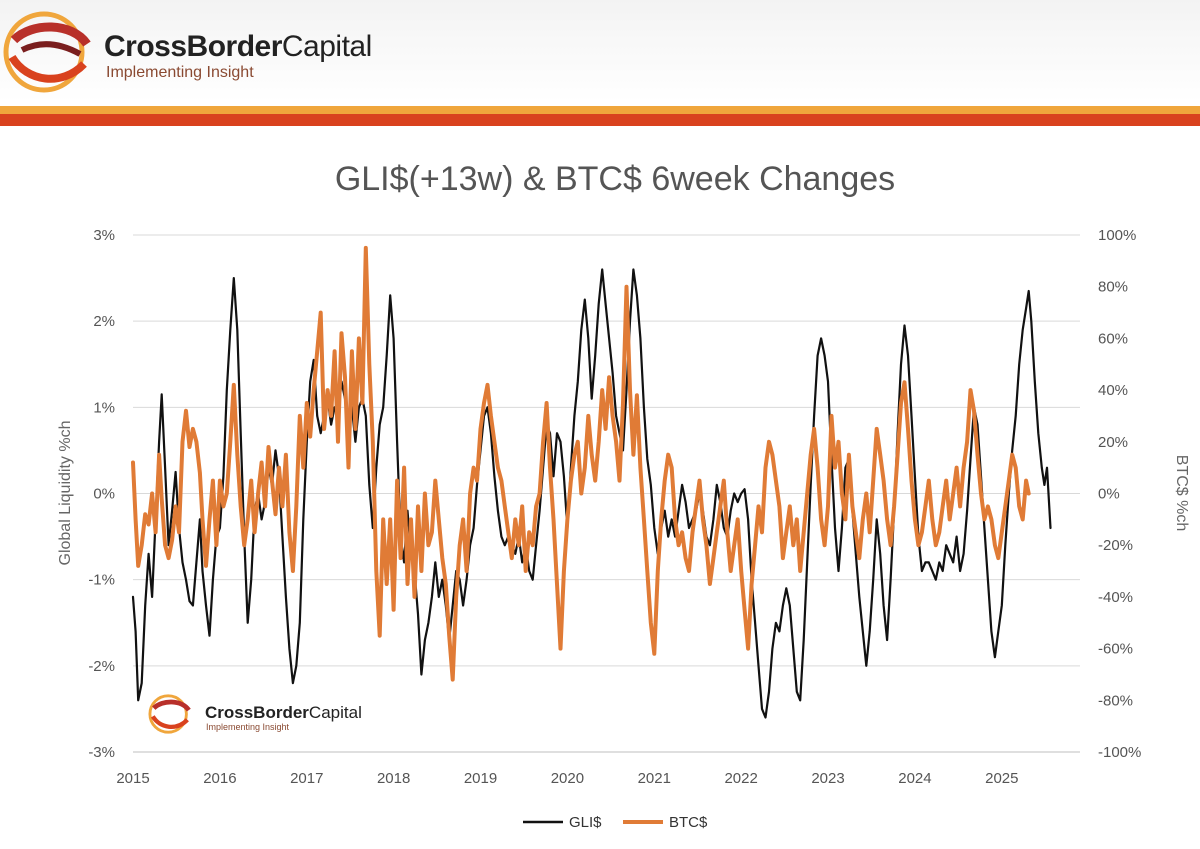 This screenshot has height=849, width=1200. I want to click on x-tick-label: 2024, so click(914, 778).